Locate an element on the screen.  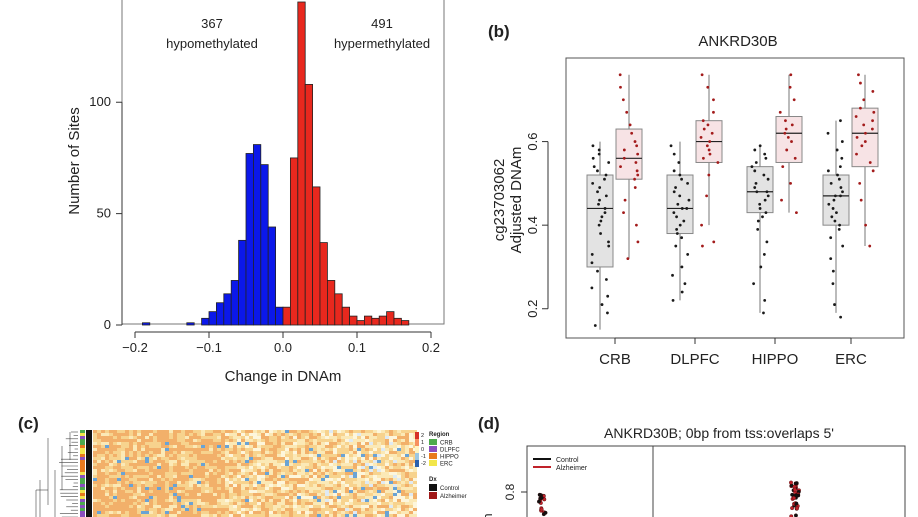
scale-ramp-cell is located at coordinates (417, 435).